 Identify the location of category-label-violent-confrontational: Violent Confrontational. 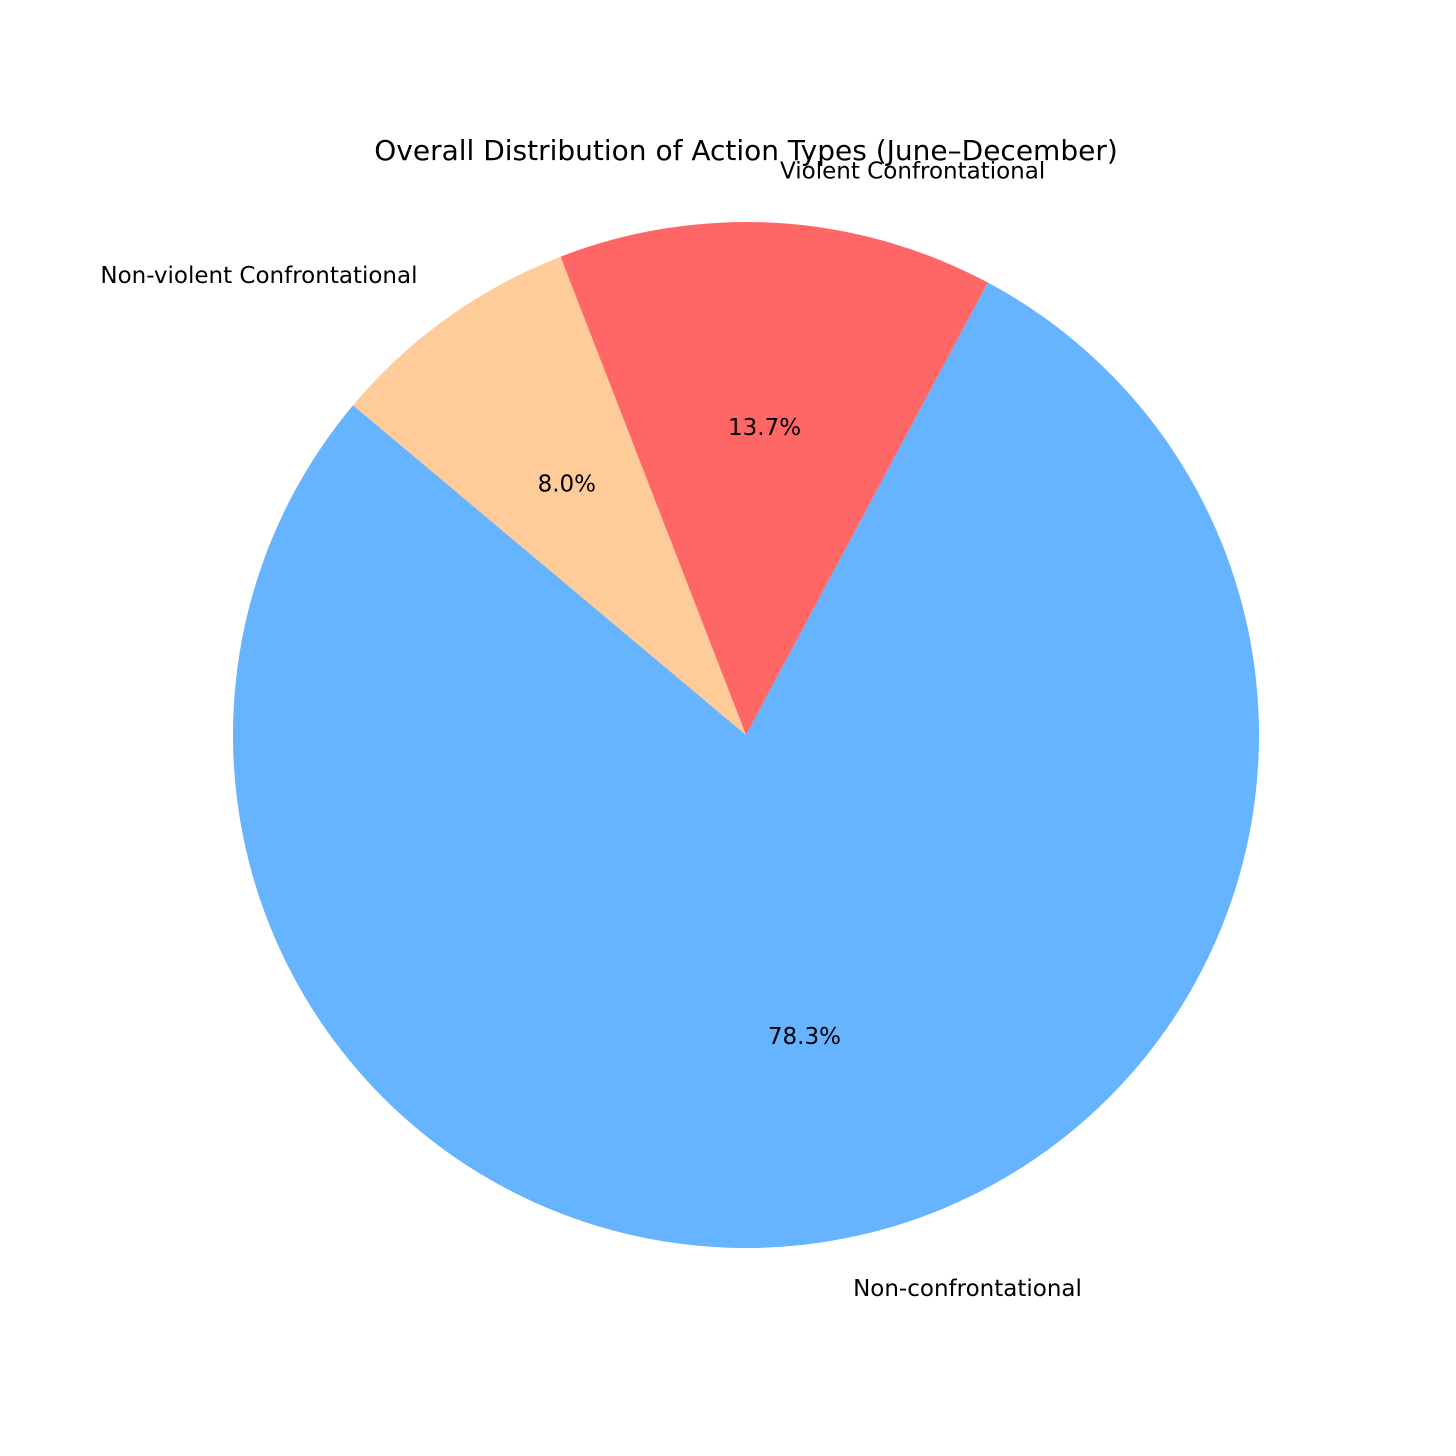
(912, 172).